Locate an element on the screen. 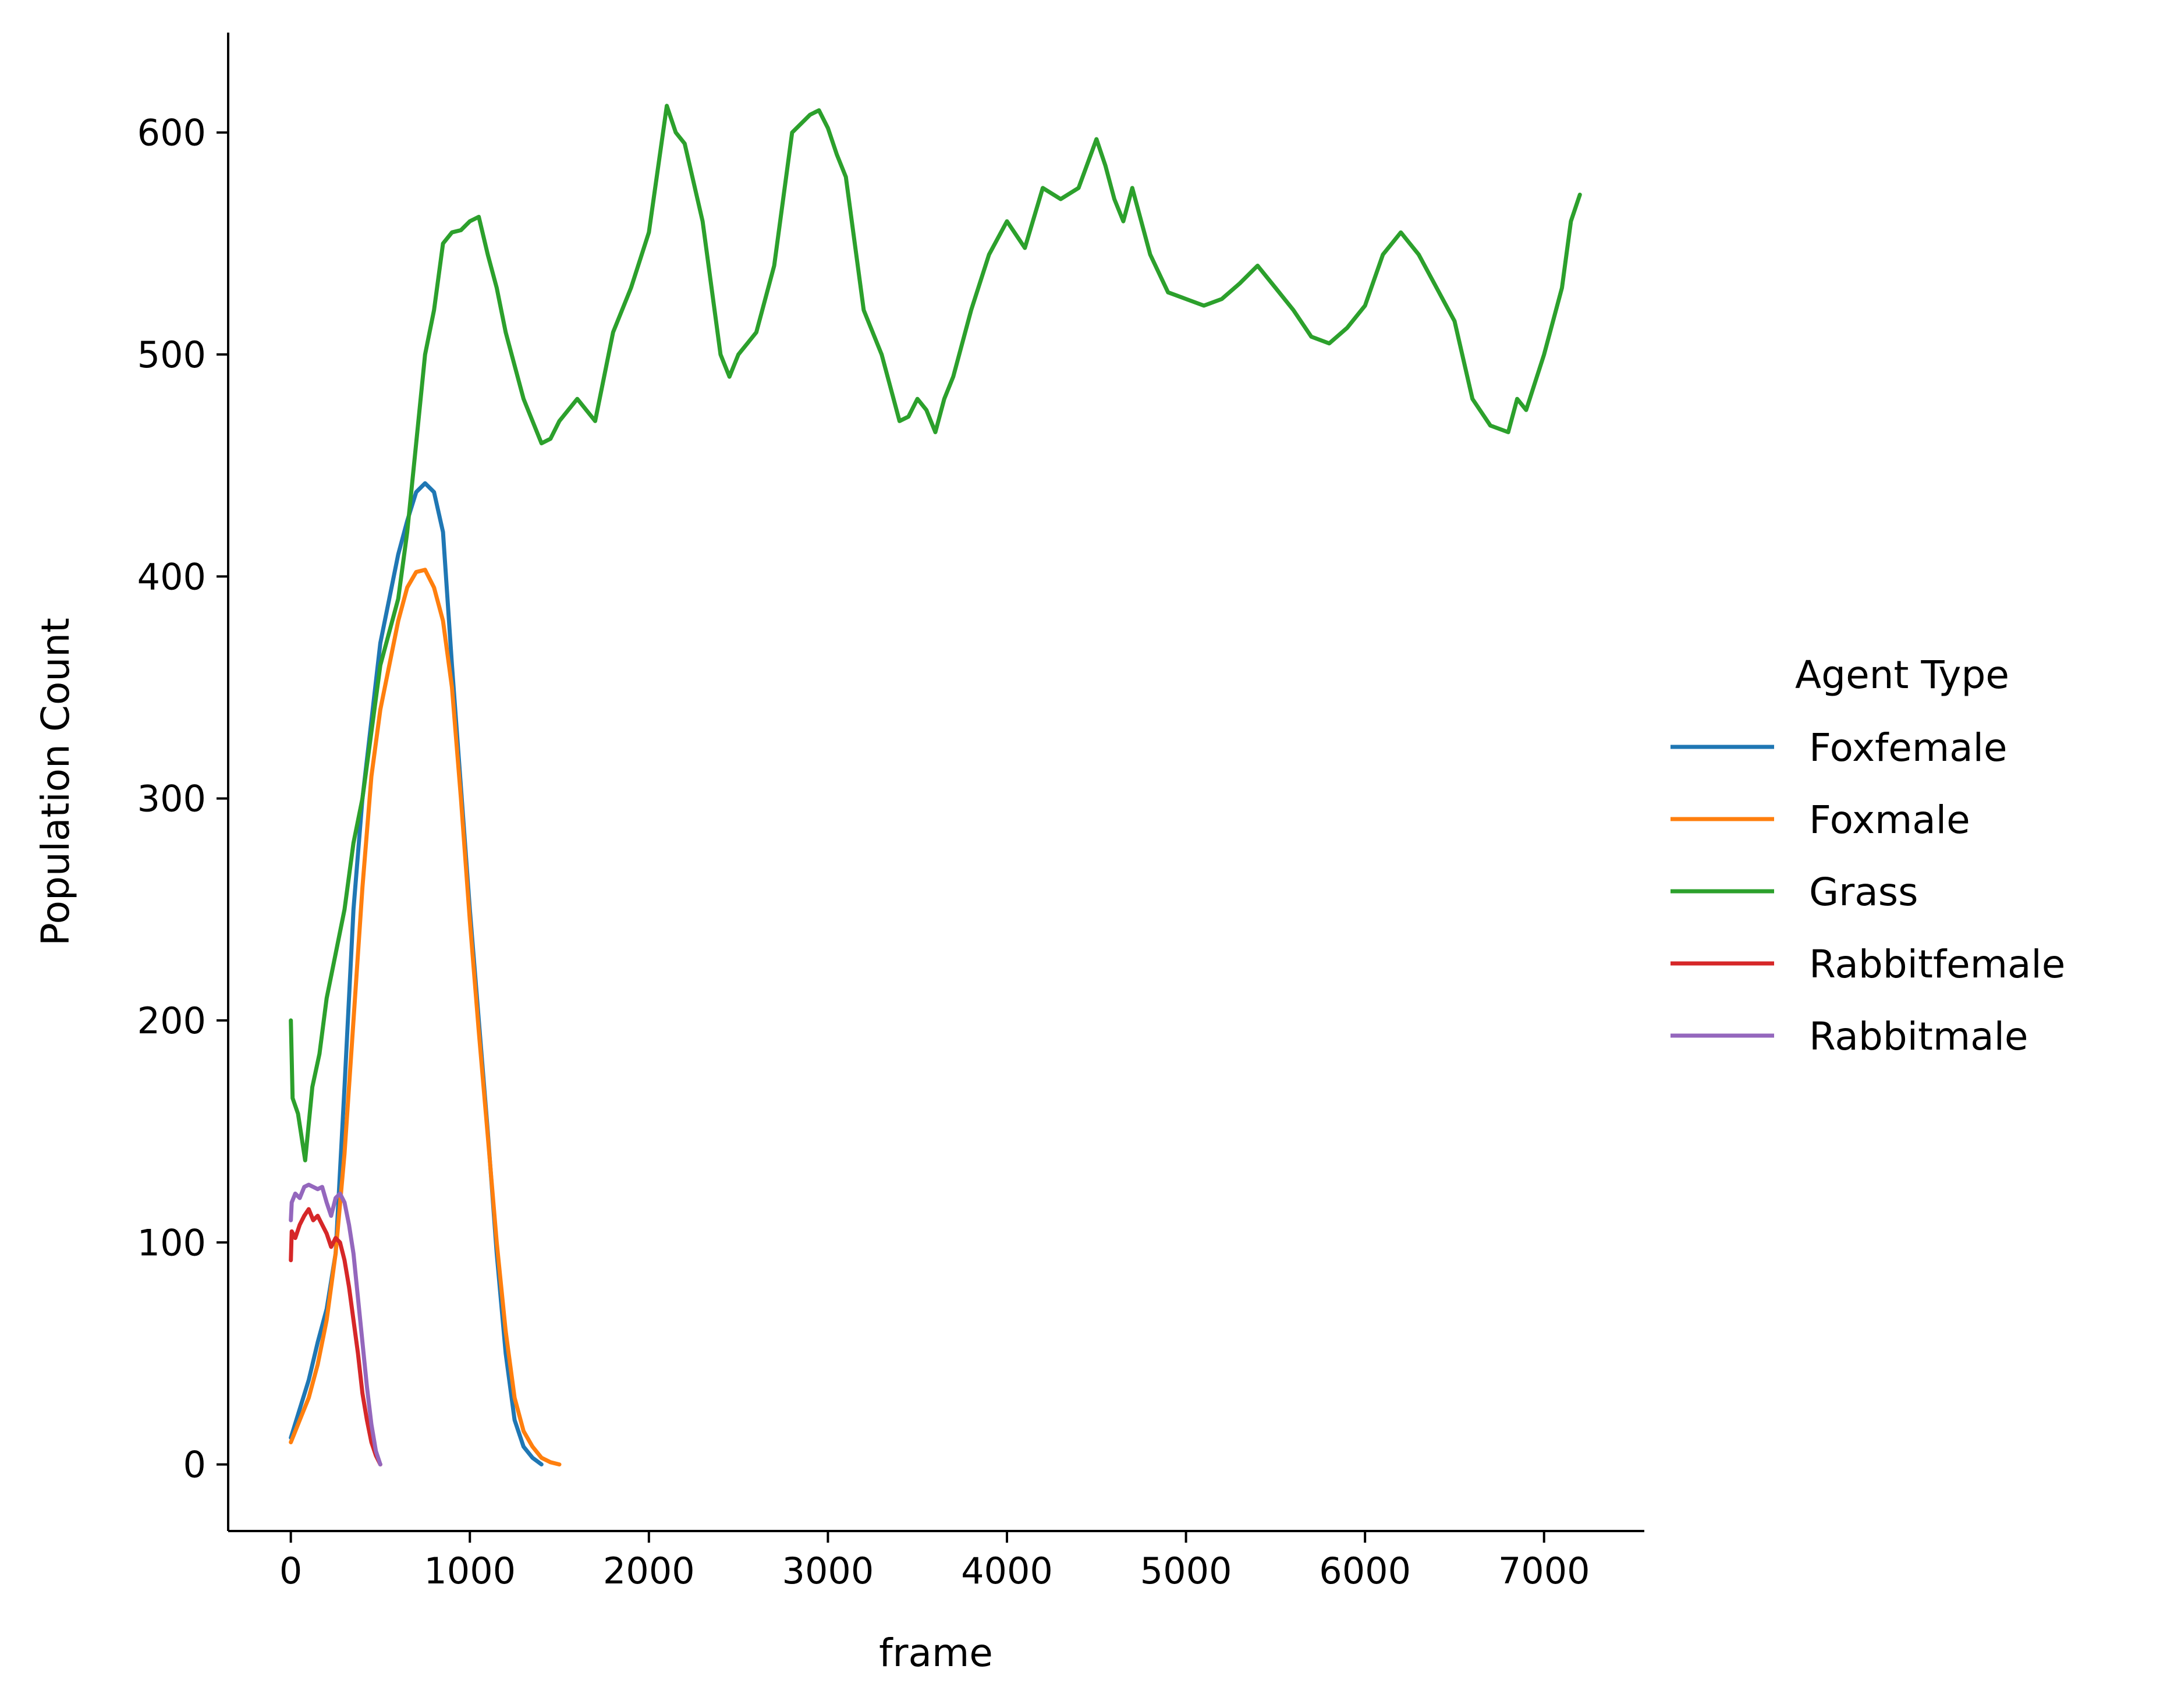 The width and height of the screenshot is (2167, 1708). legend-label-rabbitfemale: Rabbitfemale is located at coordinates (1937, 964).